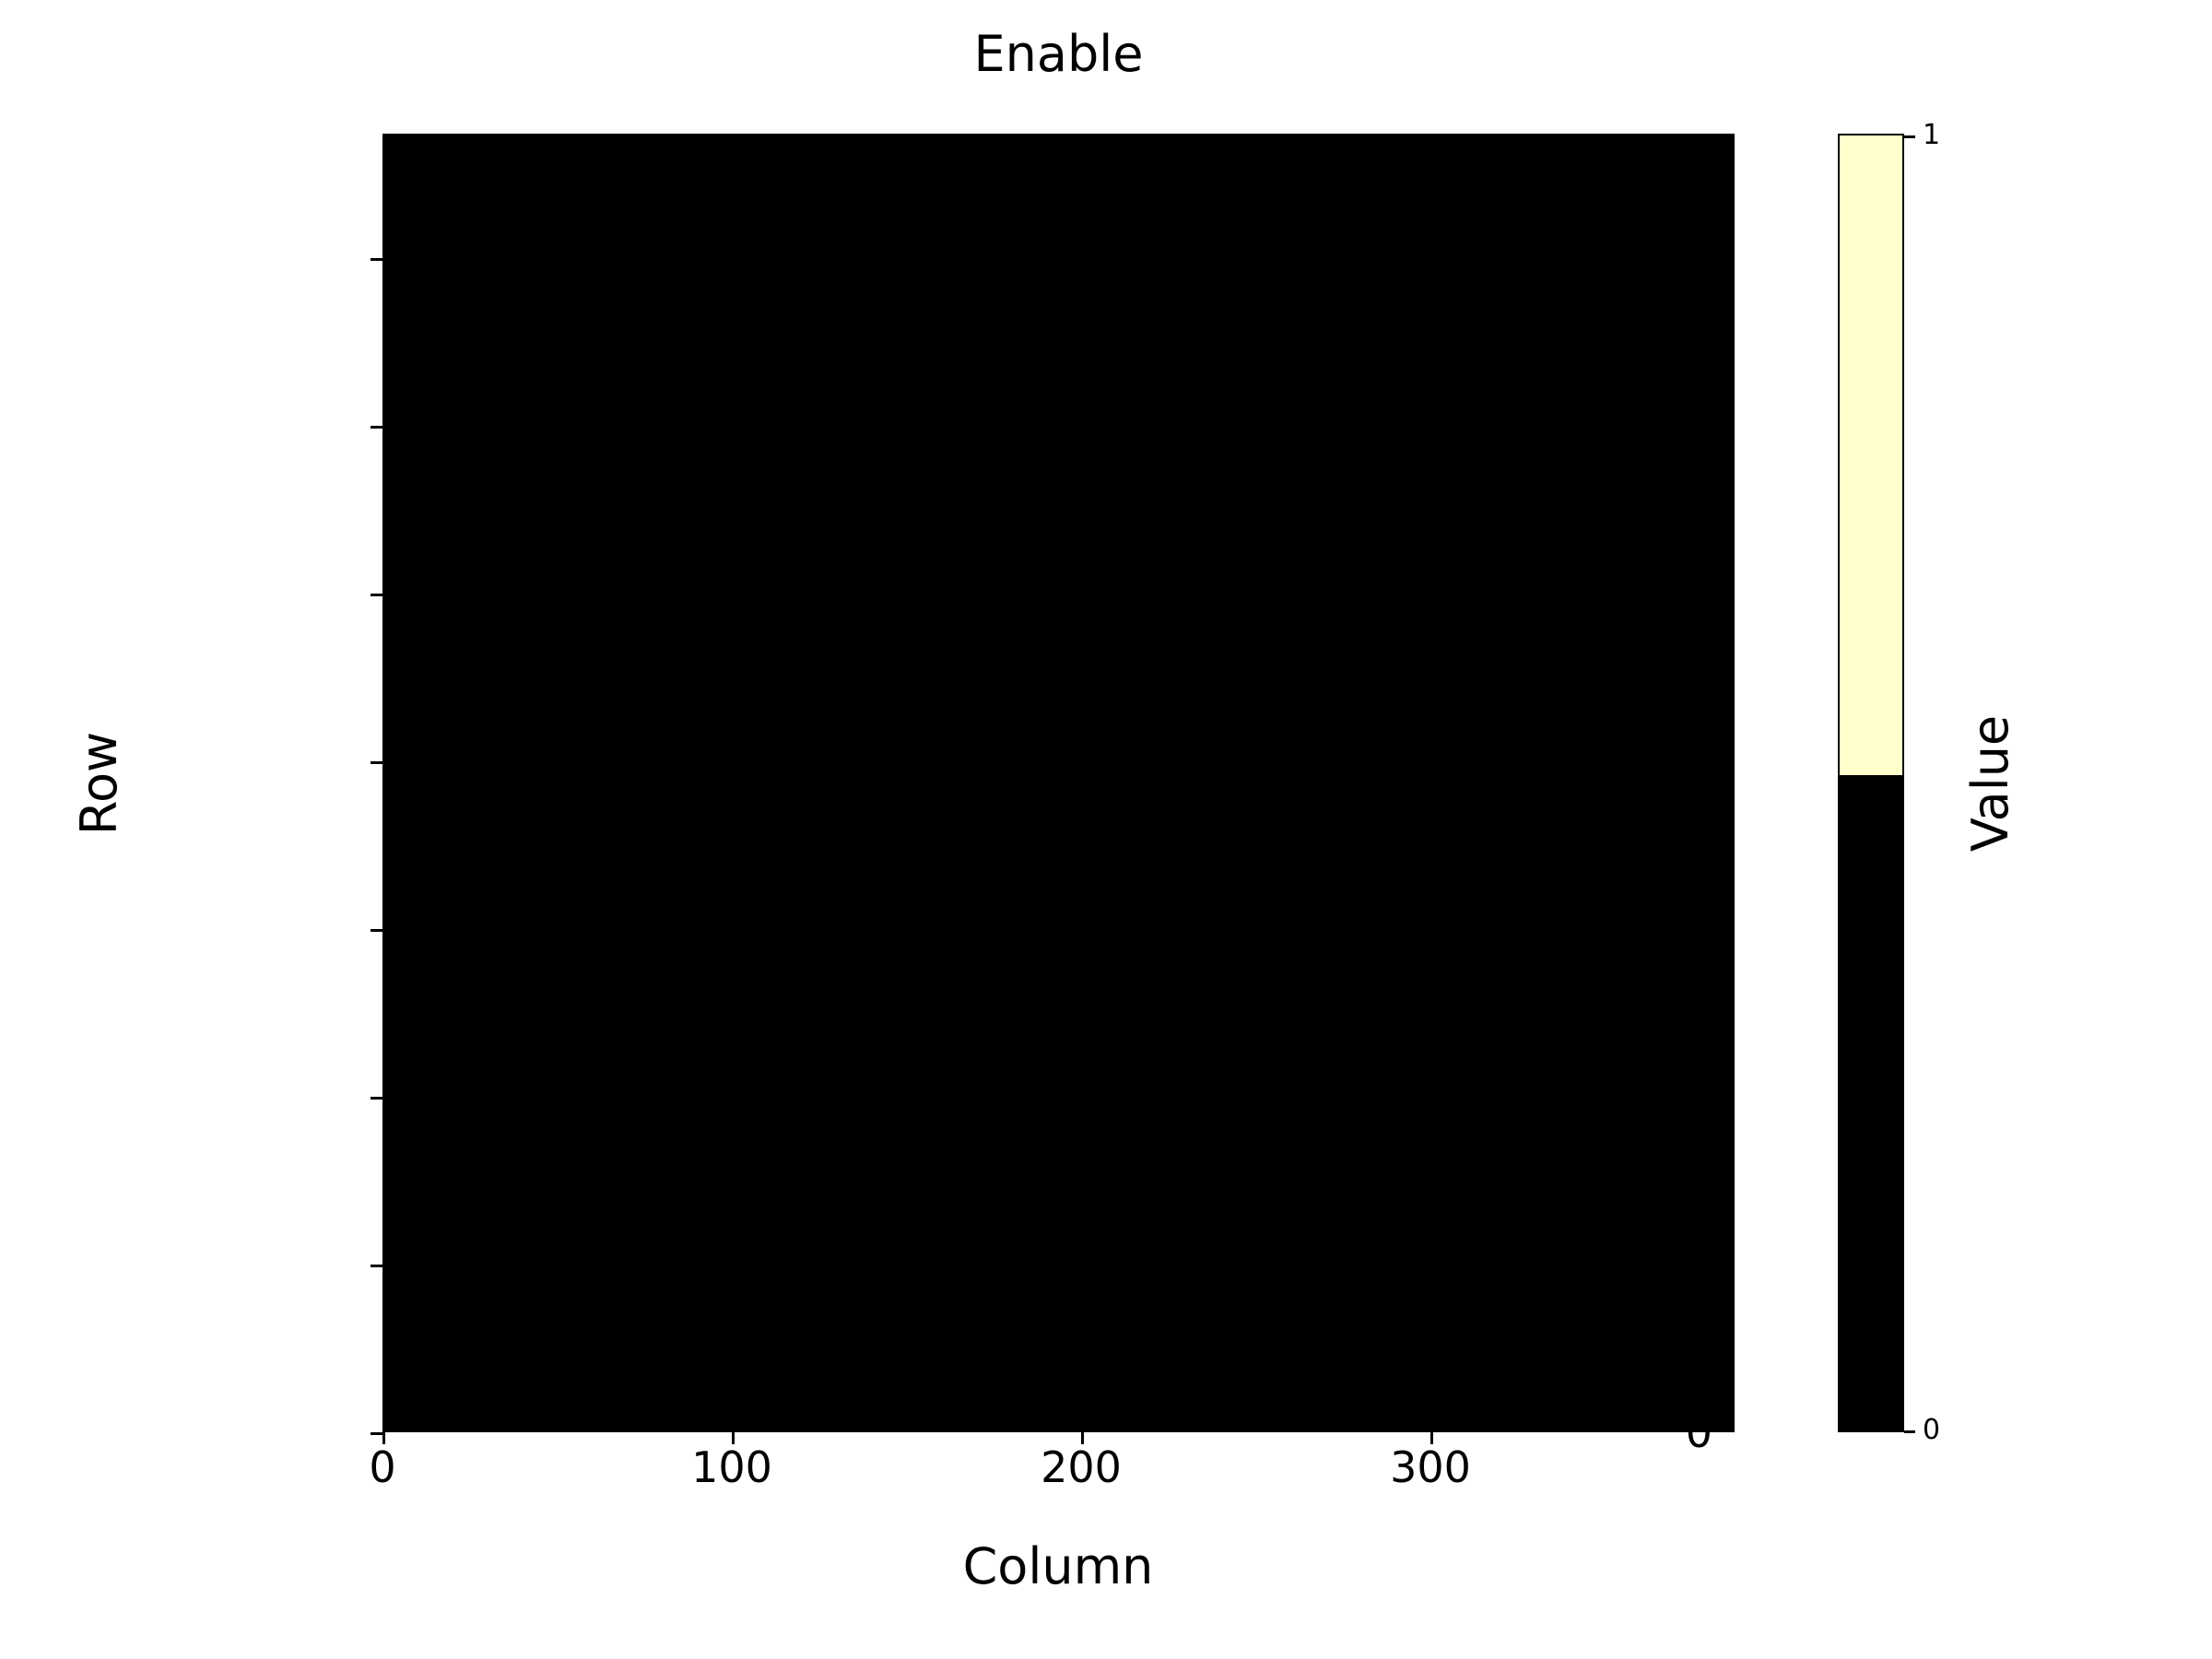 This screenshot has height=1659, width=2212. What do you see at coordinates (1058, 1566) in the screenshot?
I see `x-axis-label: Column` at bounding box center [1058, 1566].